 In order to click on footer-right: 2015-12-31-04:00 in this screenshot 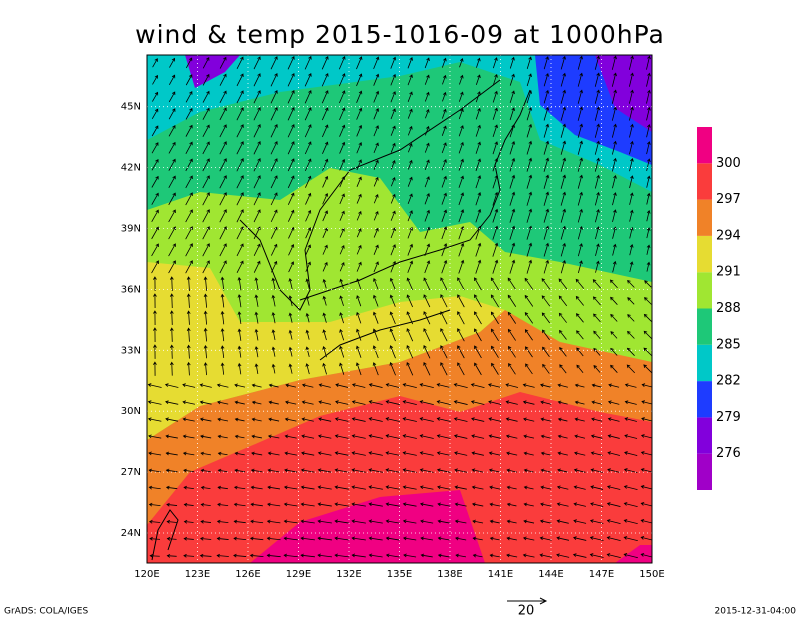, I will do `click(756, 612)`.